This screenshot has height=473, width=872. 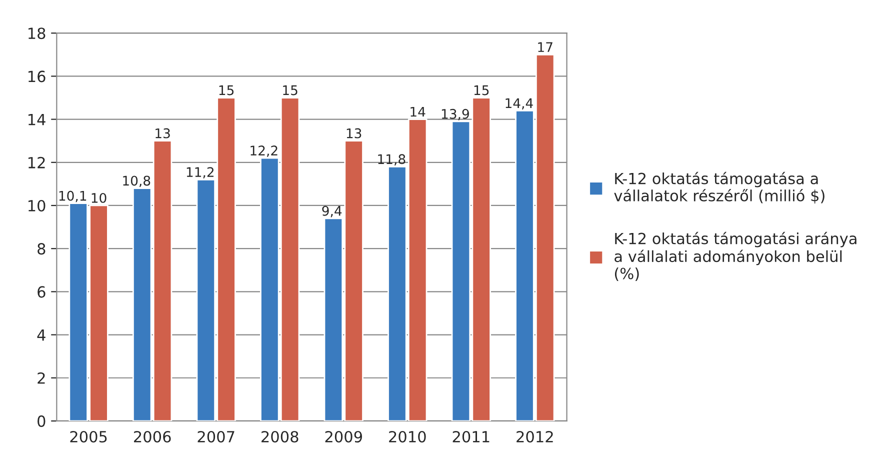 I want to click on y-tick-label: 18, so click(x=37, y=34).